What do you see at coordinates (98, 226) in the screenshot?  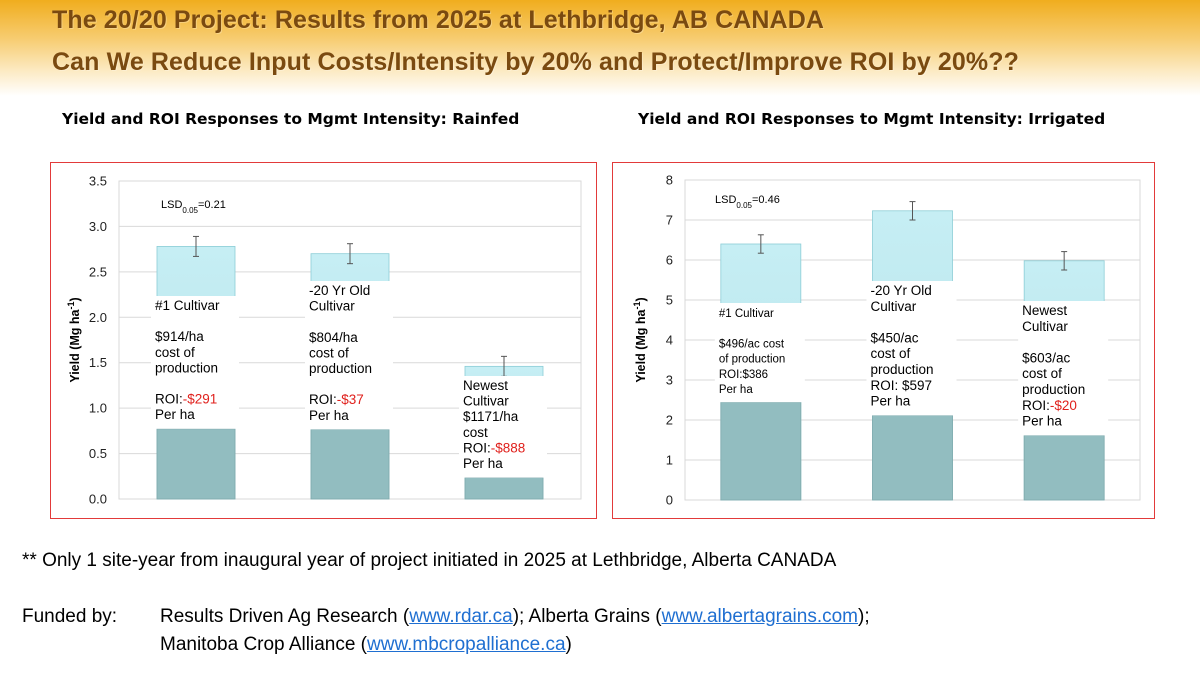 I see `y-tick-label: 3.0` at bounding box center [98, 226].